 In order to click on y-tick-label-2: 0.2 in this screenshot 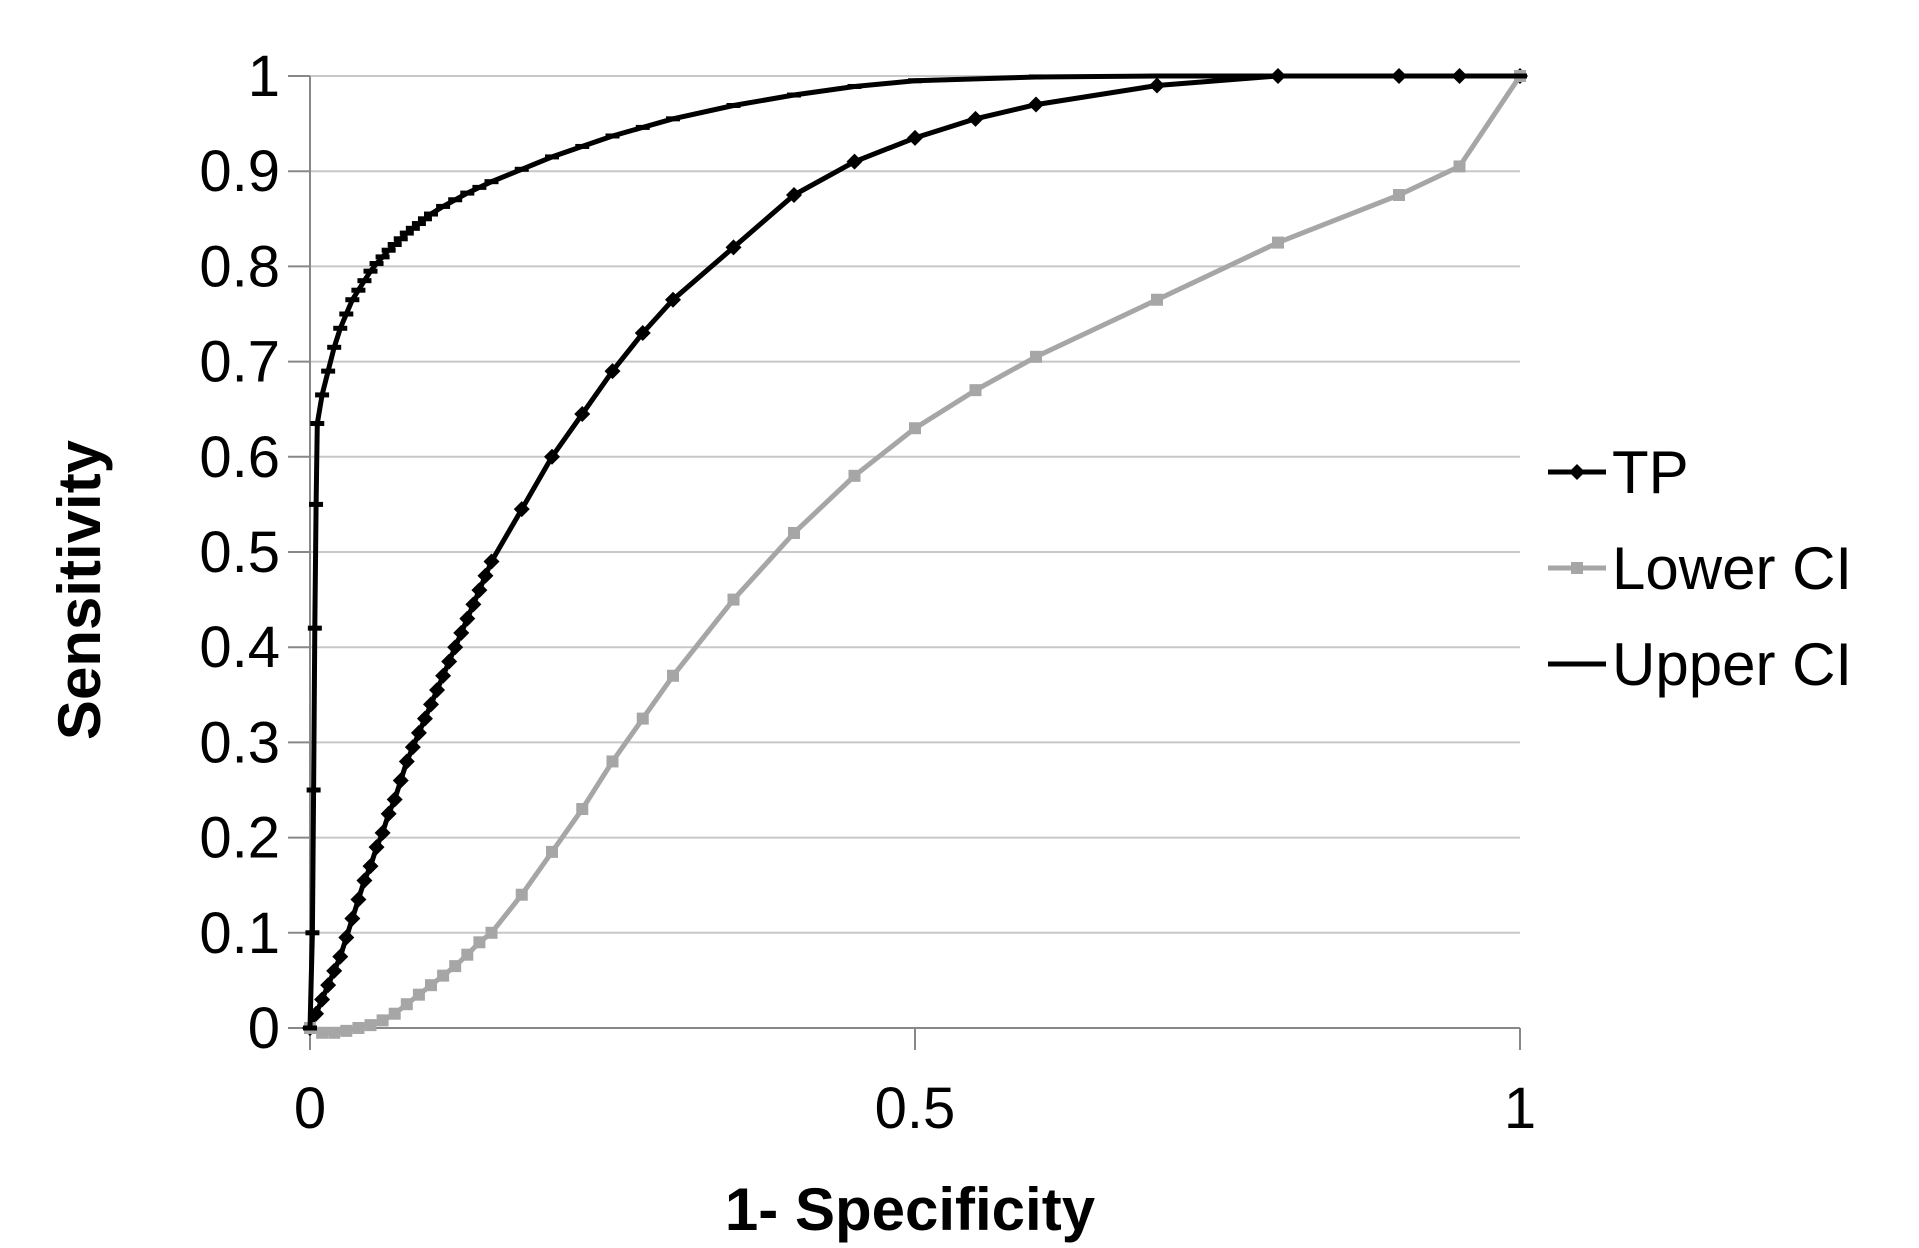, I will do `click(239, 838)`.